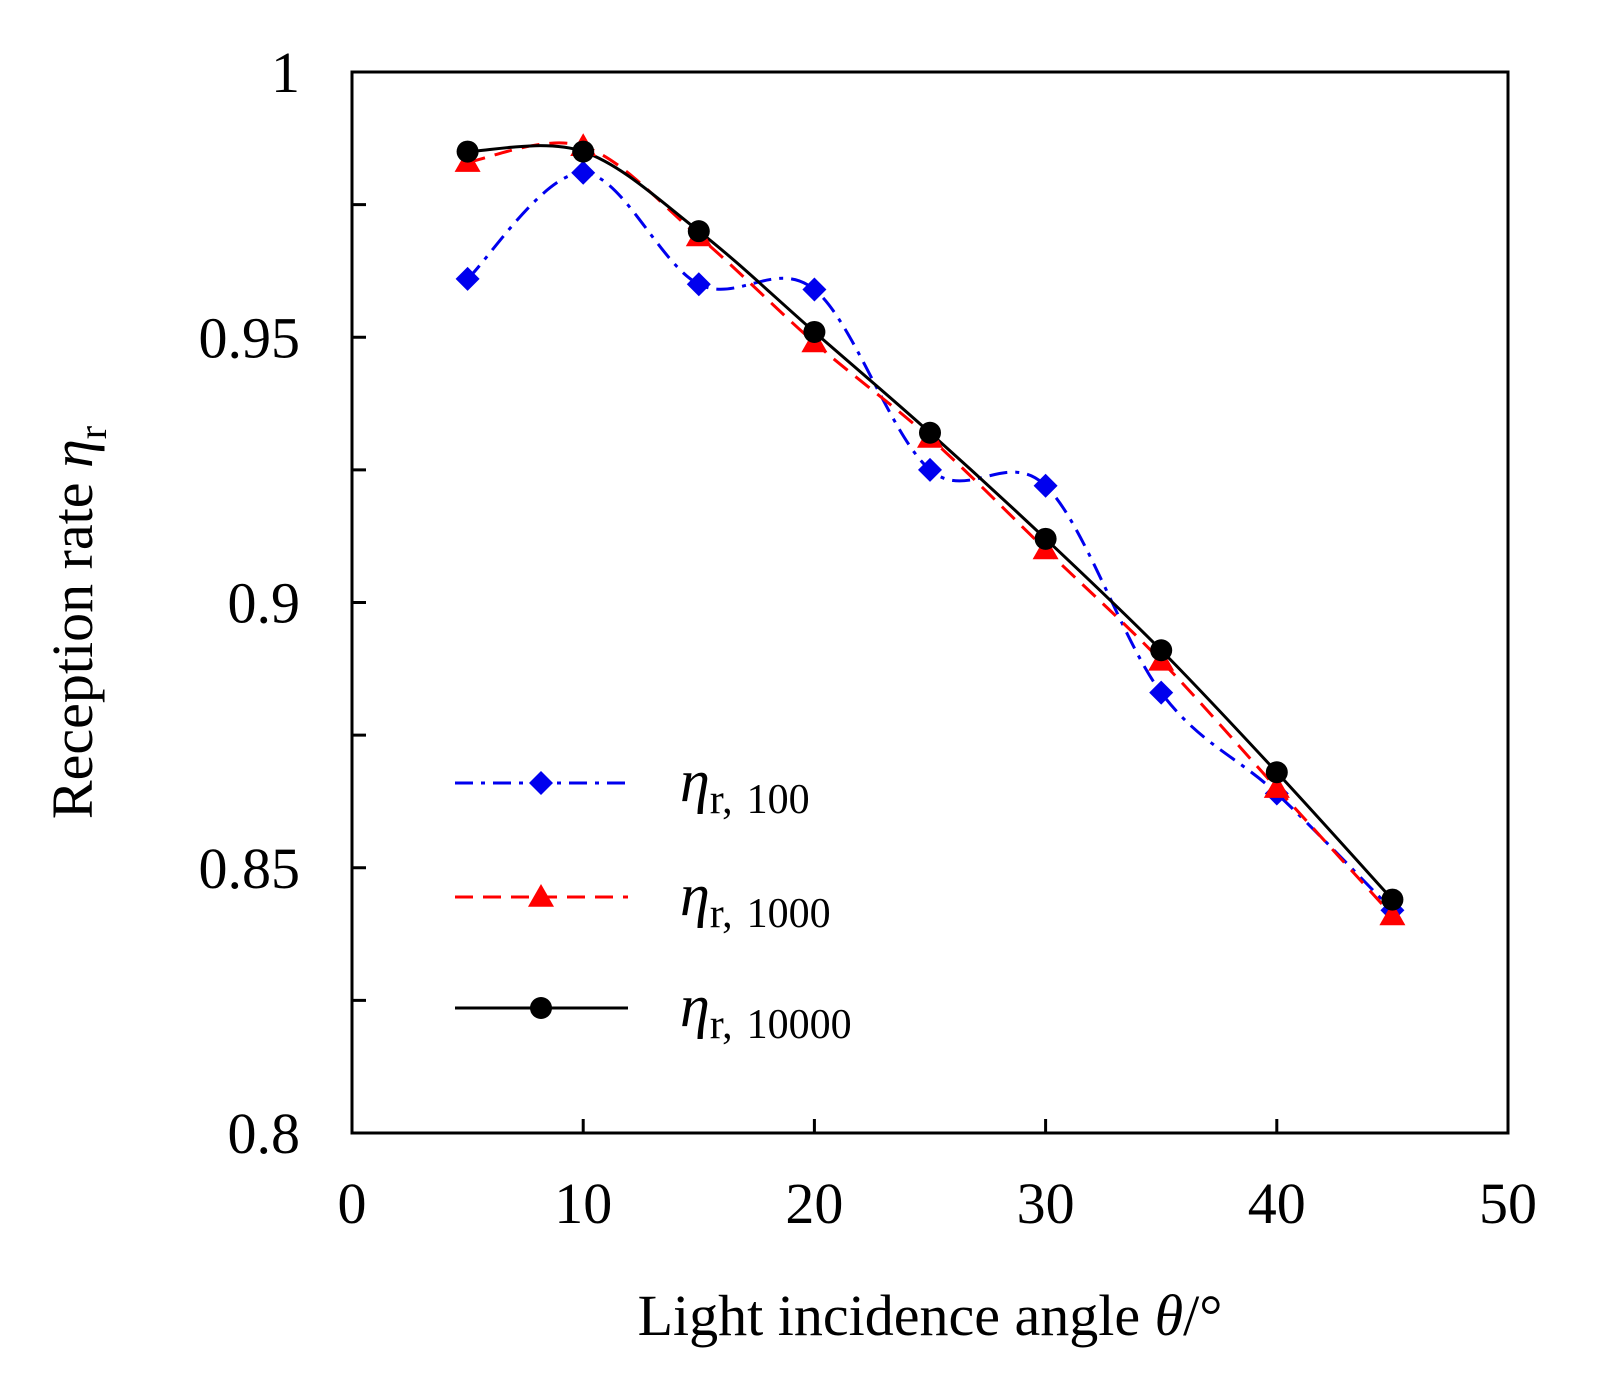 This screenshot has width=1600, height=1385. What do you see at coordinates (264, 1133) in the screenshot?
I see `y-tick-label: 0.8` at bounding box center [264, 1133].